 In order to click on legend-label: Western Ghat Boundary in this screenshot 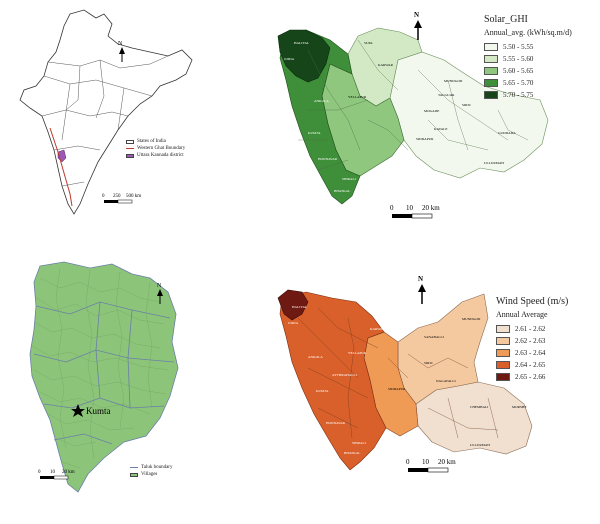, I will do `click(161, 148)`.